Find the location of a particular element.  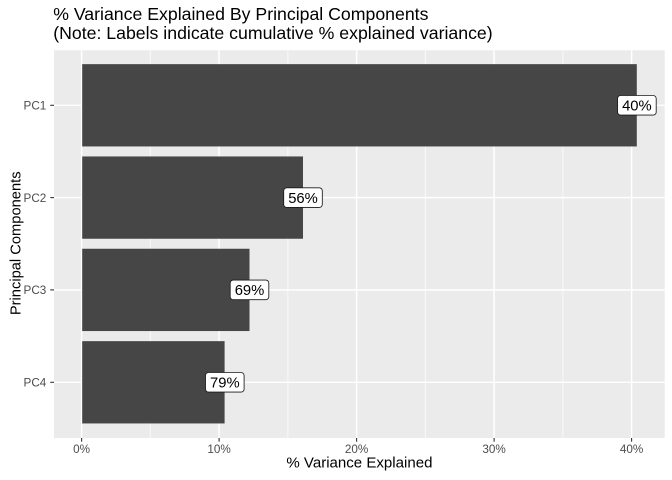

svg-text: 69% is located at coordinates (250, 291).